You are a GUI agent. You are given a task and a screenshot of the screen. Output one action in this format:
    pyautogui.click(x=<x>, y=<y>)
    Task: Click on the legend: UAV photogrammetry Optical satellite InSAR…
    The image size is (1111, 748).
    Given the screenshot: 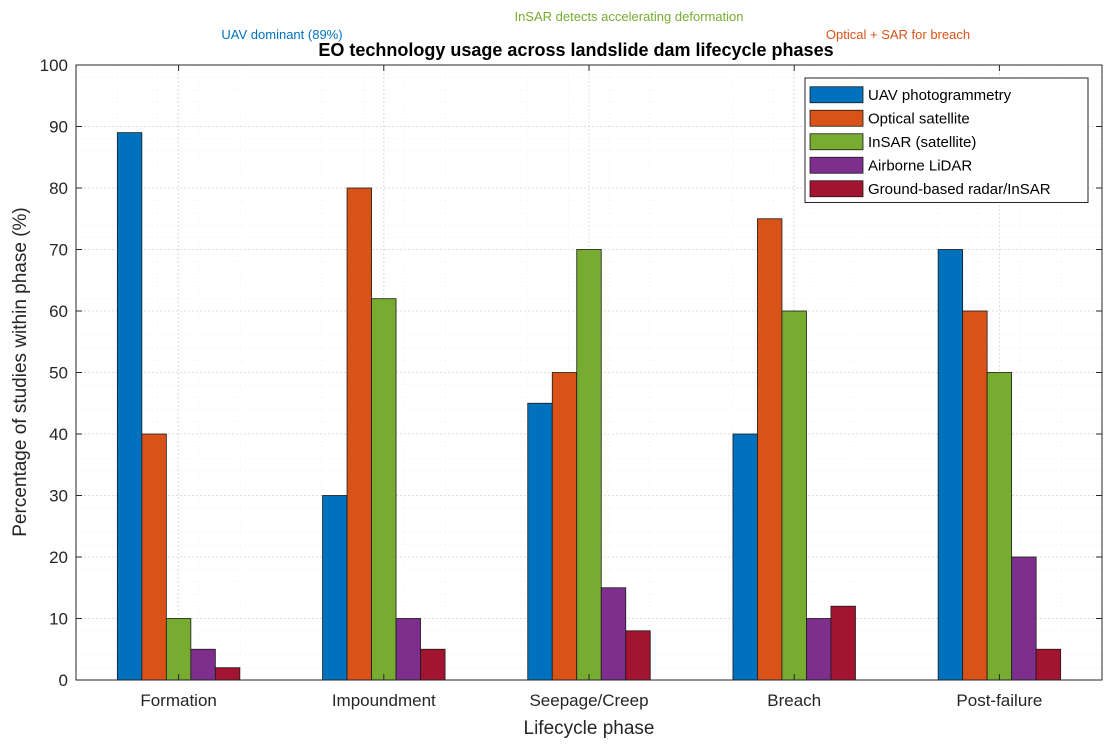 What is the action you would take?
    pyautogui.click(x=946, y=140)
    